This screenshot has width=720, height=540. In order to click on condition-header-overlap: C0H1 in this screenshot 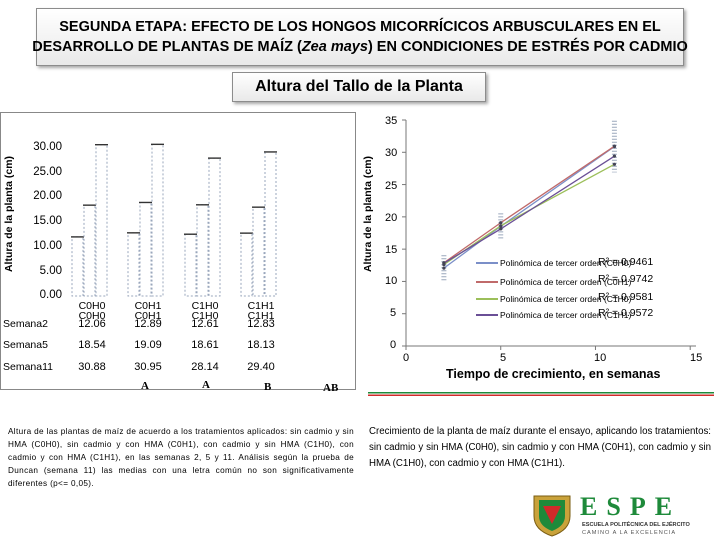, I will do `click(148, 316)`.